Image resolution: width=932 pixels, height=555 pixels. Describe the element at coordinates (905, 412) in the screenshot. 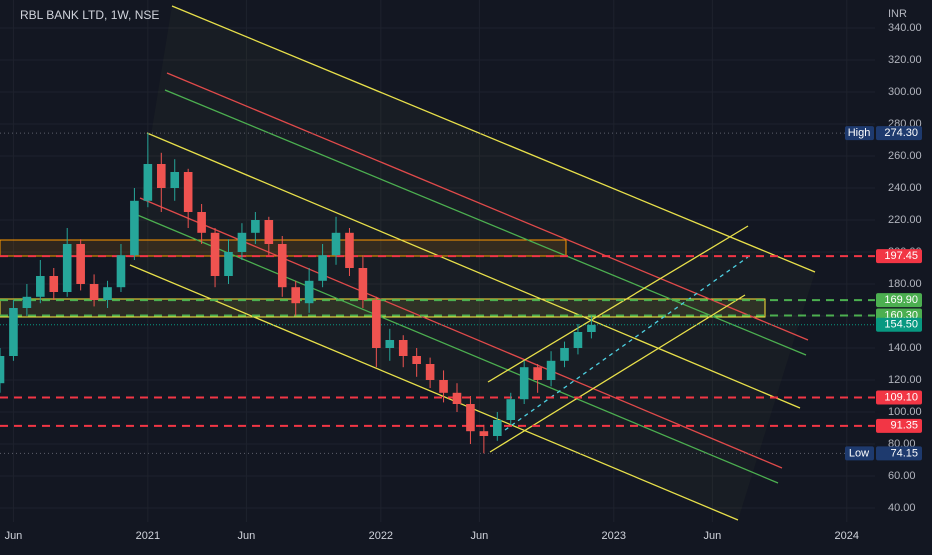

I see `y-tick-label: 100.00` at that location.